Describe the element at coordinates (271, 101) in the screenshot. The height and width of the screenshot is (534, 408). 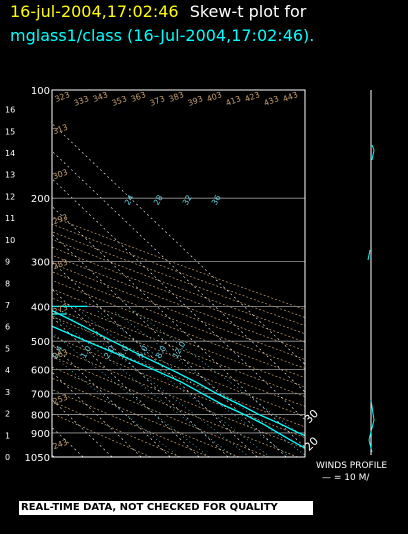
I see `theta-label: 433` at that location.